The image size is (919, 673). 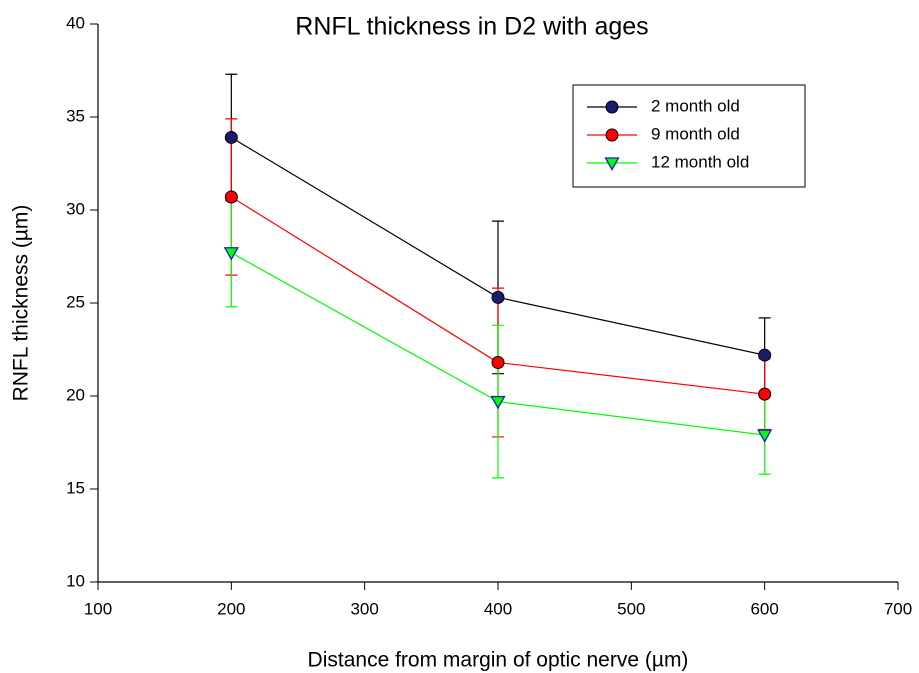 What do you see at coordinates (364, 608) in the screenshot?
I see `x-tick-label: 300` at bounding box center [364, 608].